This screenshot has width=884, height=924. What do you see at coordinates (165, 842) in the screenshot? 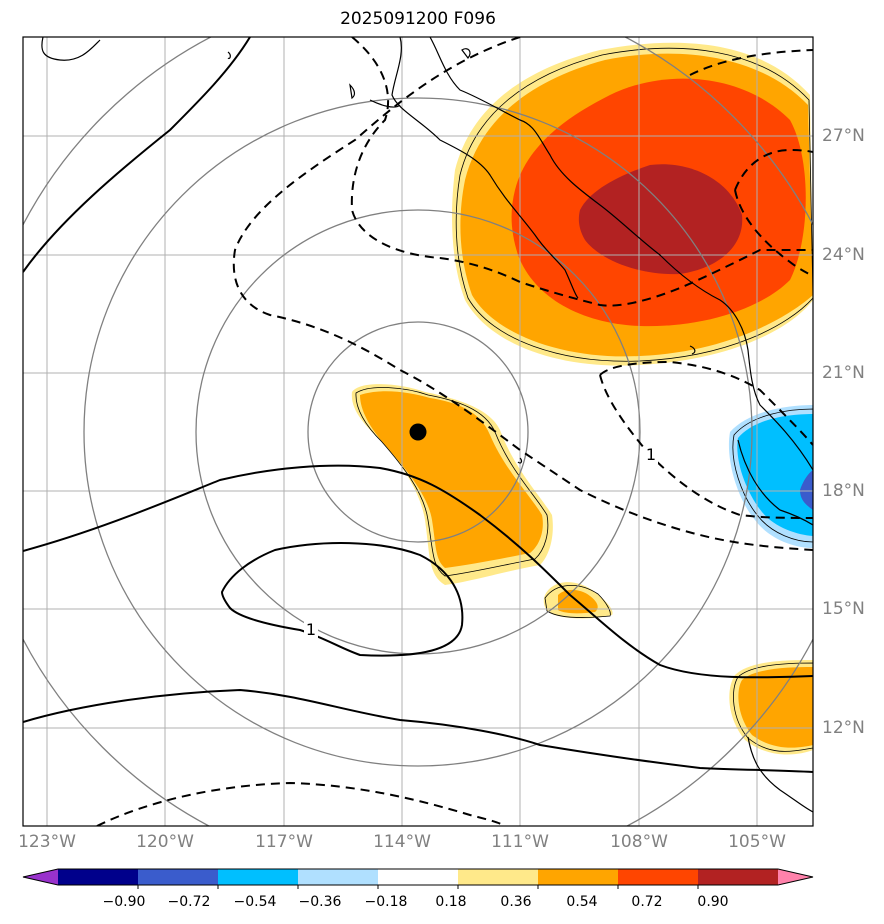
I see `lon-label: 120°W` at bounding box center [165, 842].